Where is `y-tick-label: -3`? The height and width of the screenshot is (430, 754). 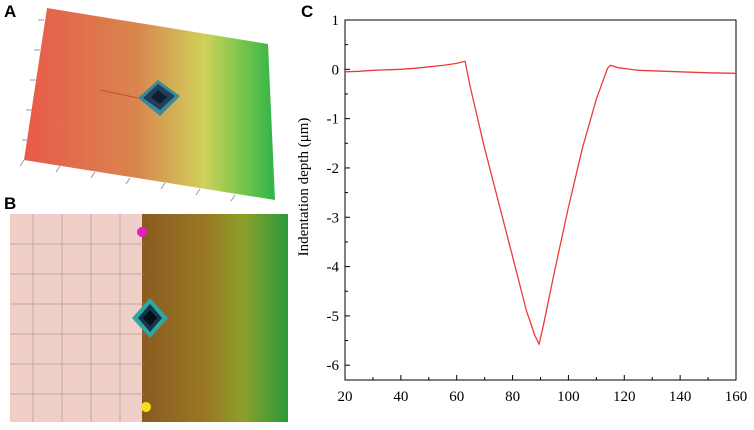 y-tick-label: -3 is located at coordinates (333, 218).